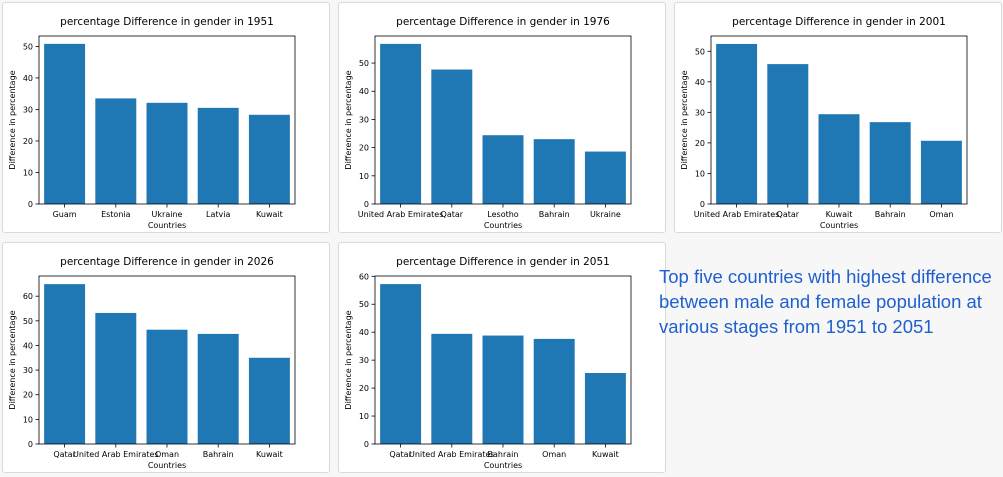 The height and width of the screenshot is (477, 1003). I want to click on chart-title: percentage Difference in gender in 1976, so click(503, 22).